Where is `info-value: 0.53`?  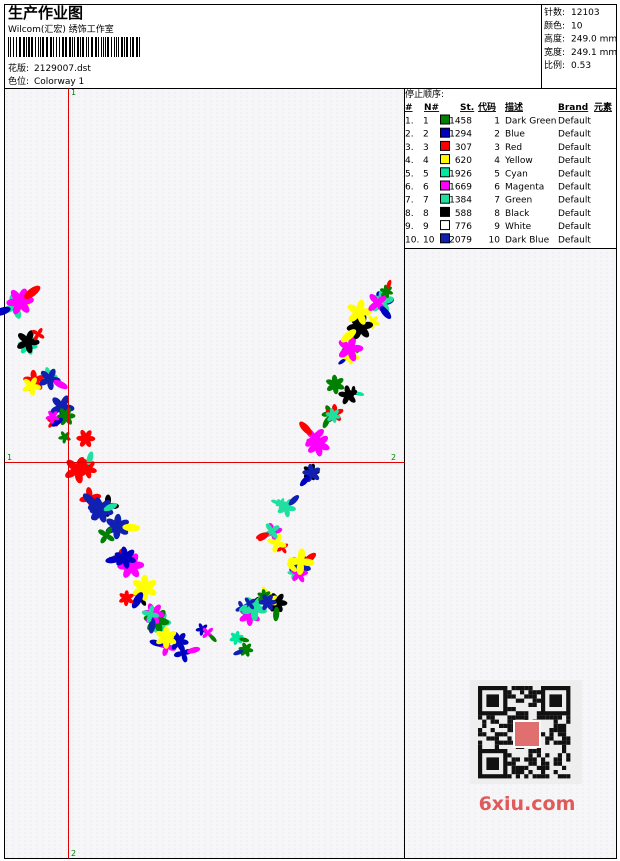
info-value: 0.53 is located at coordinates (581, 66).